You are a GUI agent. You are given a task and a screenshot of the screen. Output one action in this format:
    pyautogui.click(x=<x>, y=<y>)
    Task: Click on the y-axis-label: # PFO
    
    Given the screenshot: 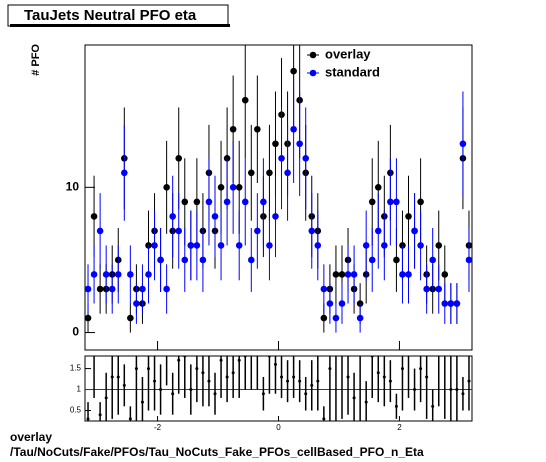 What is the action you would take?
    pyautogui.click(x=36, y=60)
    